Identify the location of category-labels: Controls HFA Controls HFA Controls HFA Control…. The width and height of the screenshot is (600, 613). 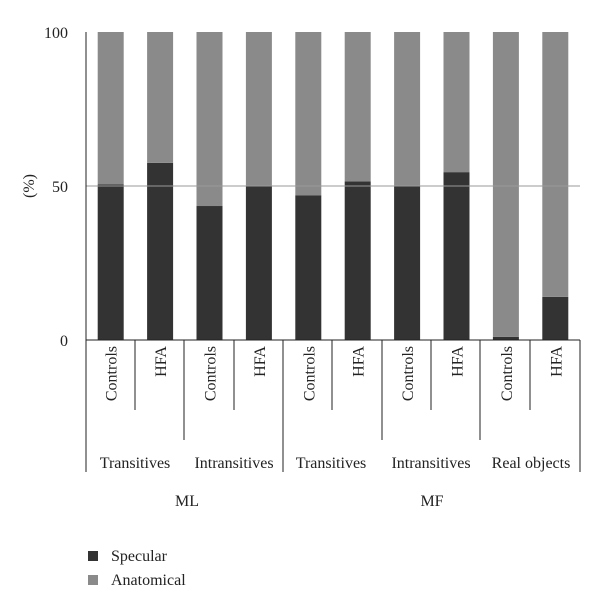
(335, 374).